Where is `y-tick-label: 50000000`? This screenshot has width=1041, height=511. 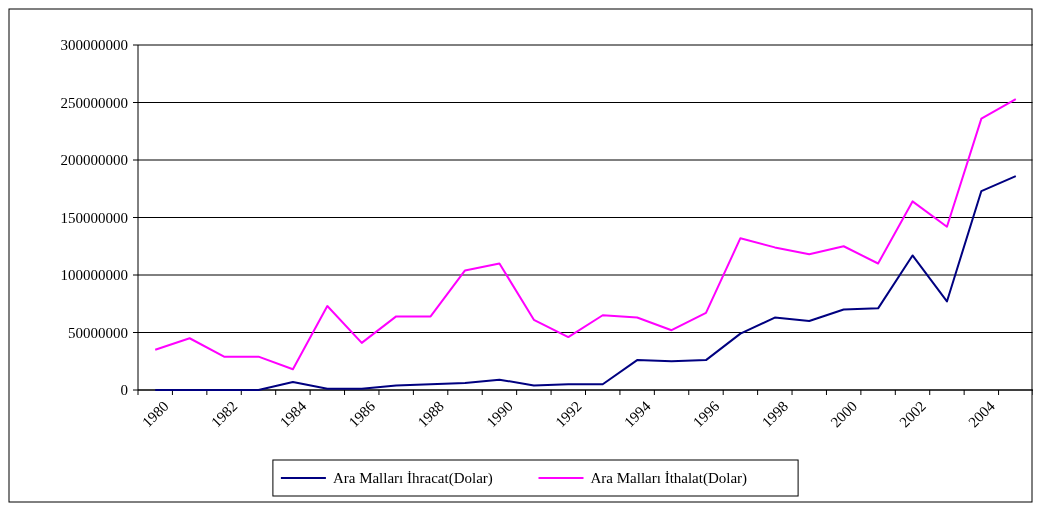 y-tick-label: 50000000 is located at coordinates (98, 332).